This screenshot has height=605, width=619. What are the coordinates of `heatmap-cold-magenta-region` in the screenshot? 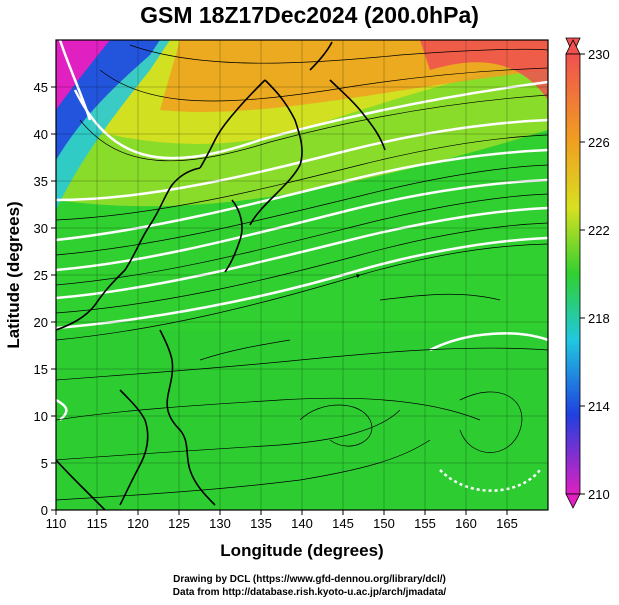 It's located at (83, 75).